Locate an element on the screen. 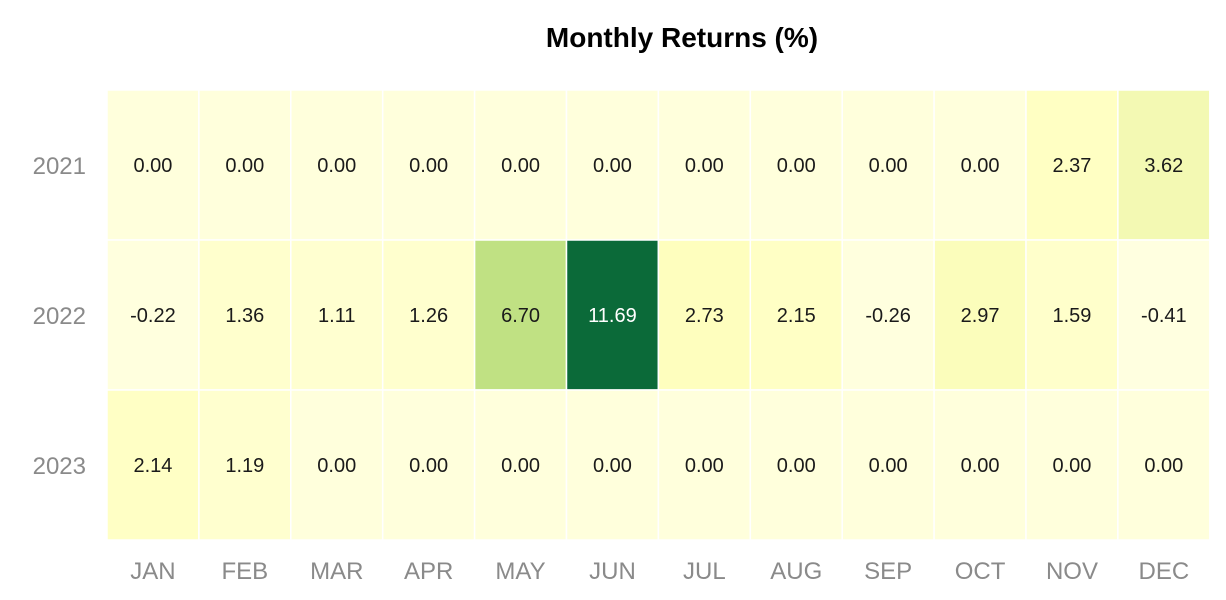 This screenshot has width=1226, height=600. cell-value-label: 1.59 is located at coordinates (1071, 316).